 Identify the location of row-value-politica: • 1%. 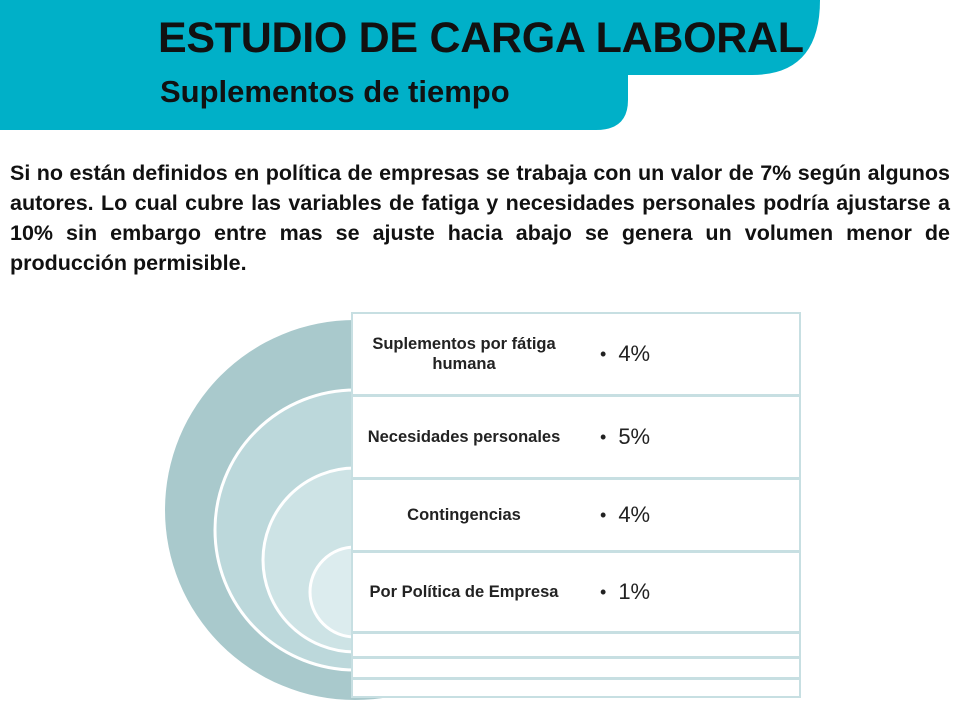
(695, 592).